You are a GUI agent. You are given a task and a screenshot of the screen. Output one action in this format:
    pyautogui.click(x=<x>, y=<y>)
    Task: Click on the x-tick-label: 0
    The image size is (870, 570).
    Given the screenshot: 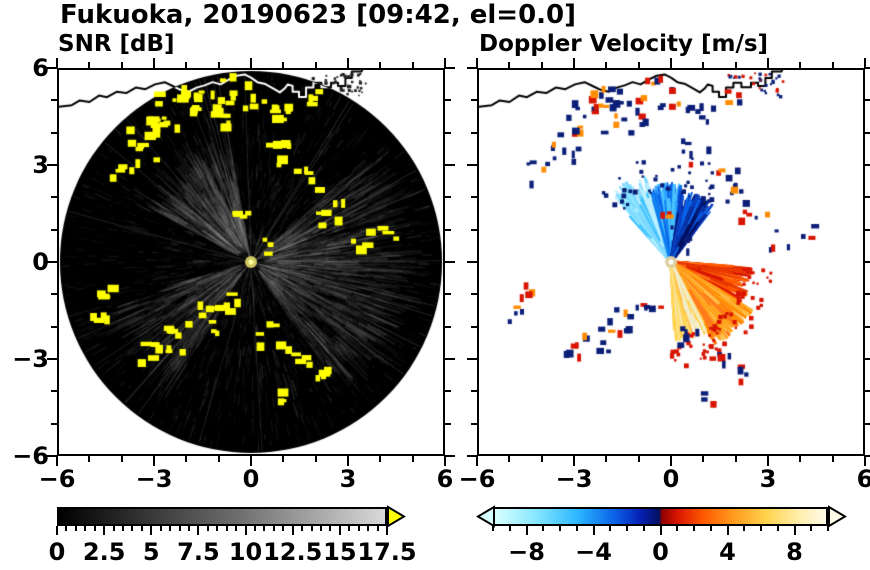 What is the action you would take?
    pyautogui.click(x=671, y=479)
    